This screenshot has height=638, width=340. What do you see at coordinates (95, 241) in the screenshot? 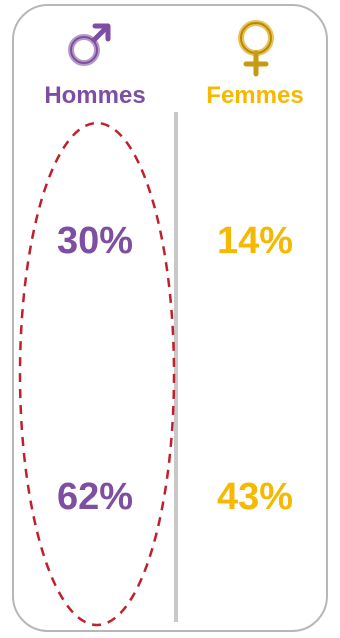
I see `men-value-row-1: 30%` at bounding box center [95, 241].